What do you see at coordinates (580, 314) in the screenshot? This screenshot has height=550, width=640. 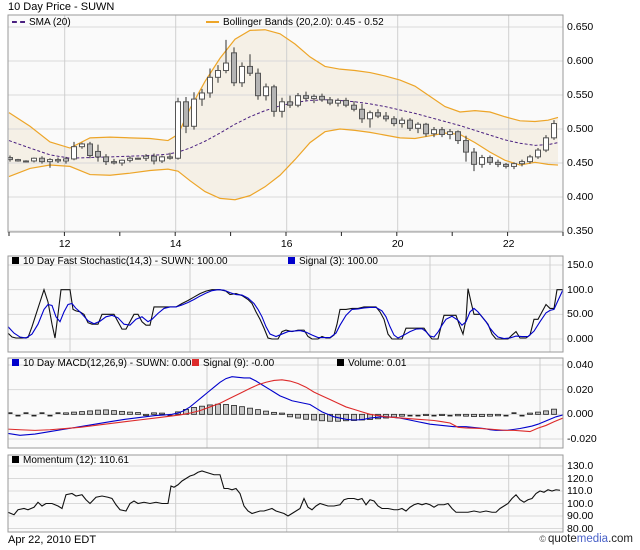 I see `stoch-y-axis-label: 50.00` at bounding box center [580, 314].